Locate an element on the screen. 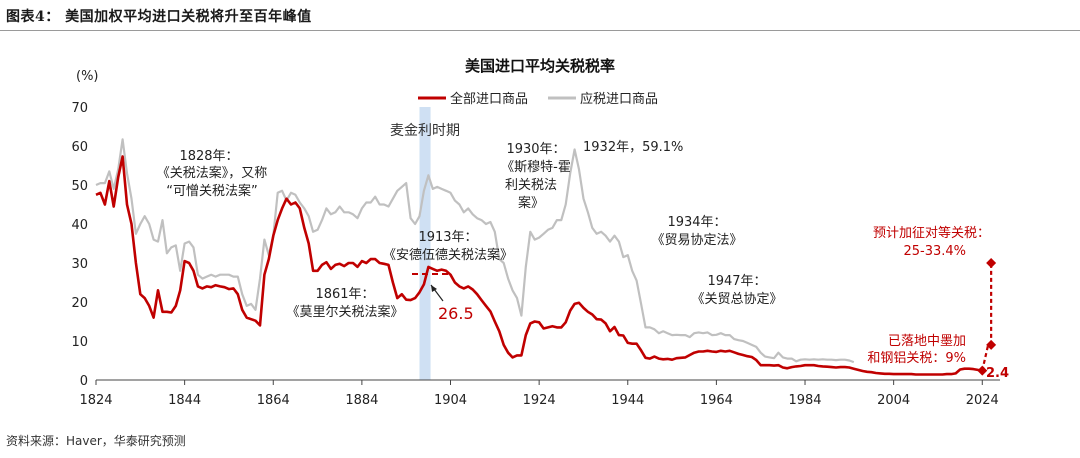 This screenshot has width=1080, height=458. x-tick-label: 2004 is located at coordinates (893, 400).